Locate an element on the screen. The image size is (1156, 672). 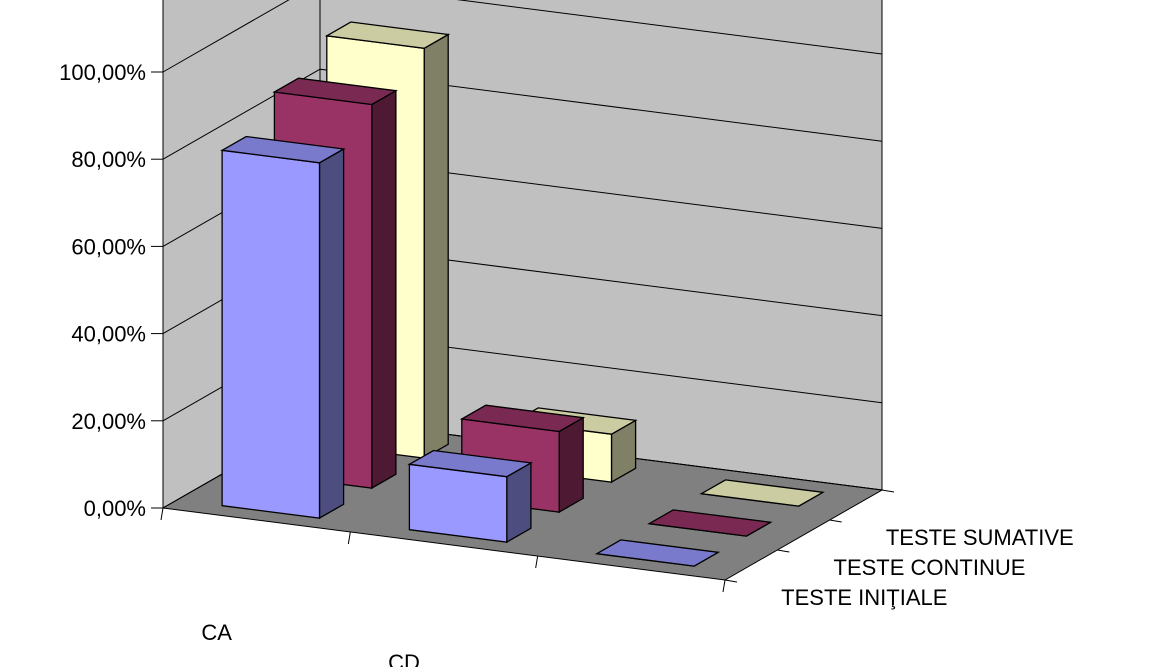
y-tick-label: 80,00% is located at coordinates (108, 159).